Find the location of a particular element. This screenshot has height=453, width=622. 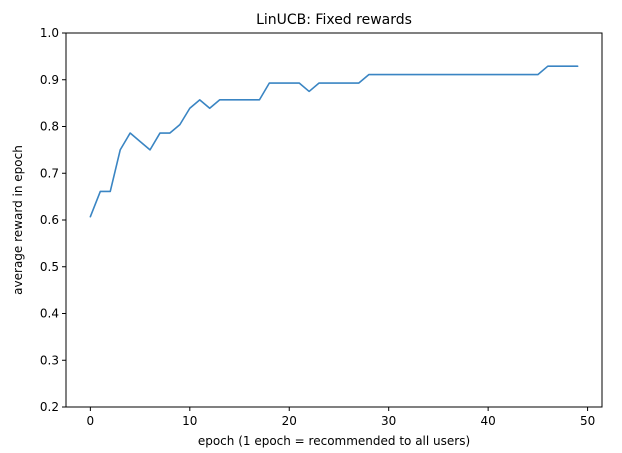

y-tick-label: 0.8 is located at coordinates (49, 127).